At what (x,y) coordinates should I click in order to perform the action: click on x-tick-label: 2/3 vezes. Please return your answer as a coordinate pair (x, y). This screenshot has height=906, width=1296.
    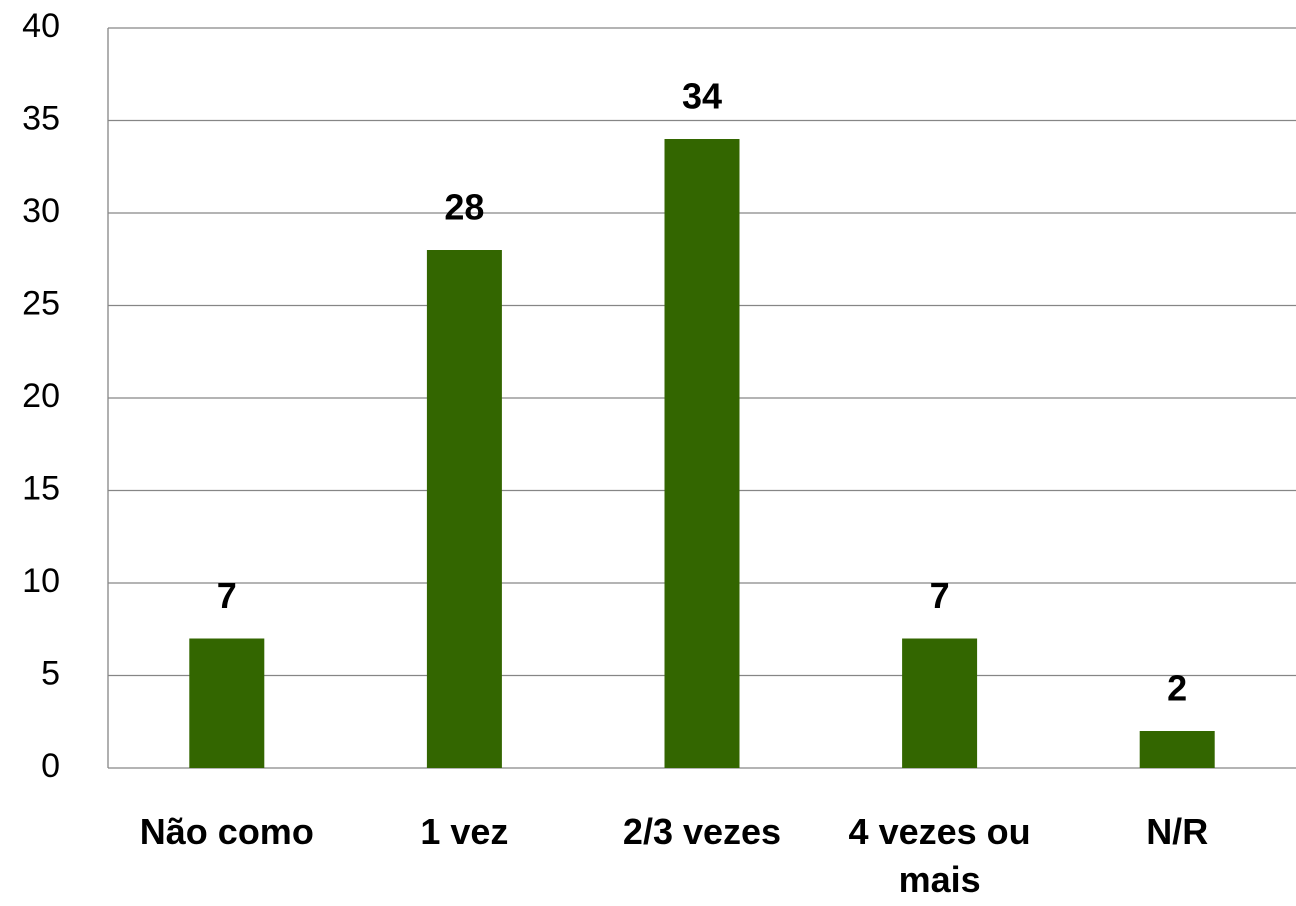
    Looking at the image, I should click on (702, 831).